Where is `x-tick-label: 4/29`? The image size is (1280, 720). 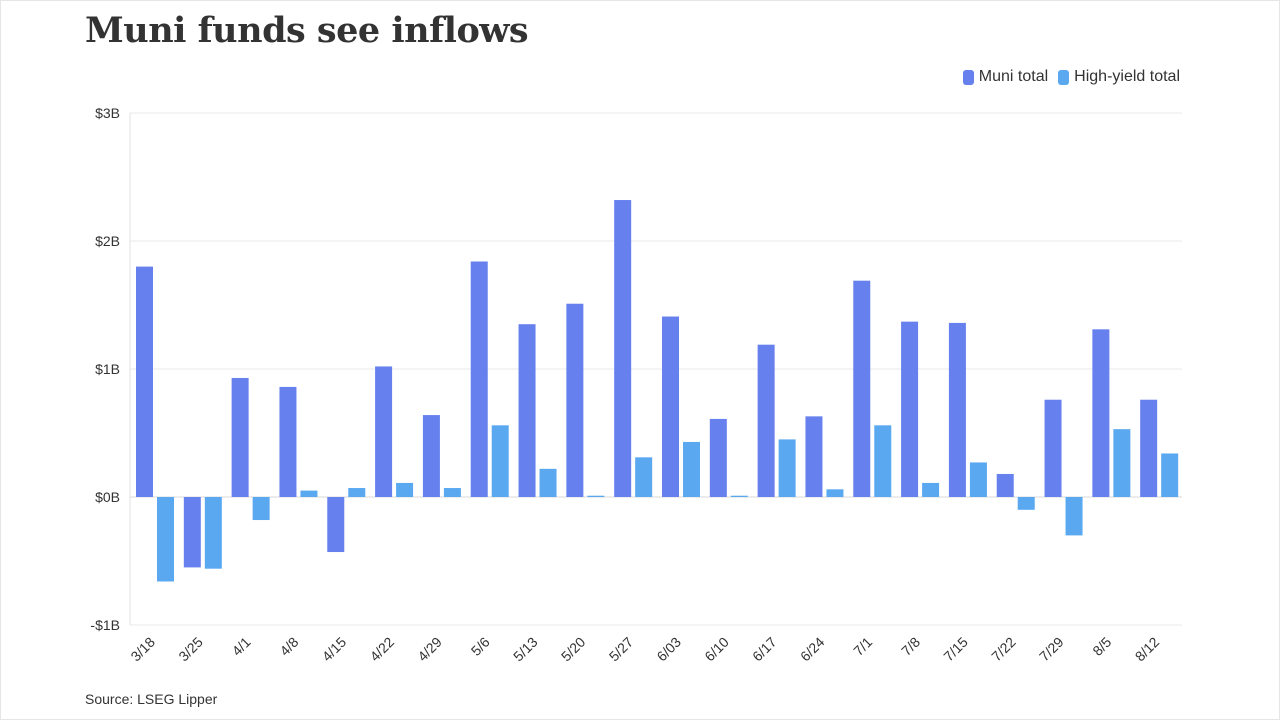
x-tick-label: 4/29 is located at coordinates (429, 649).